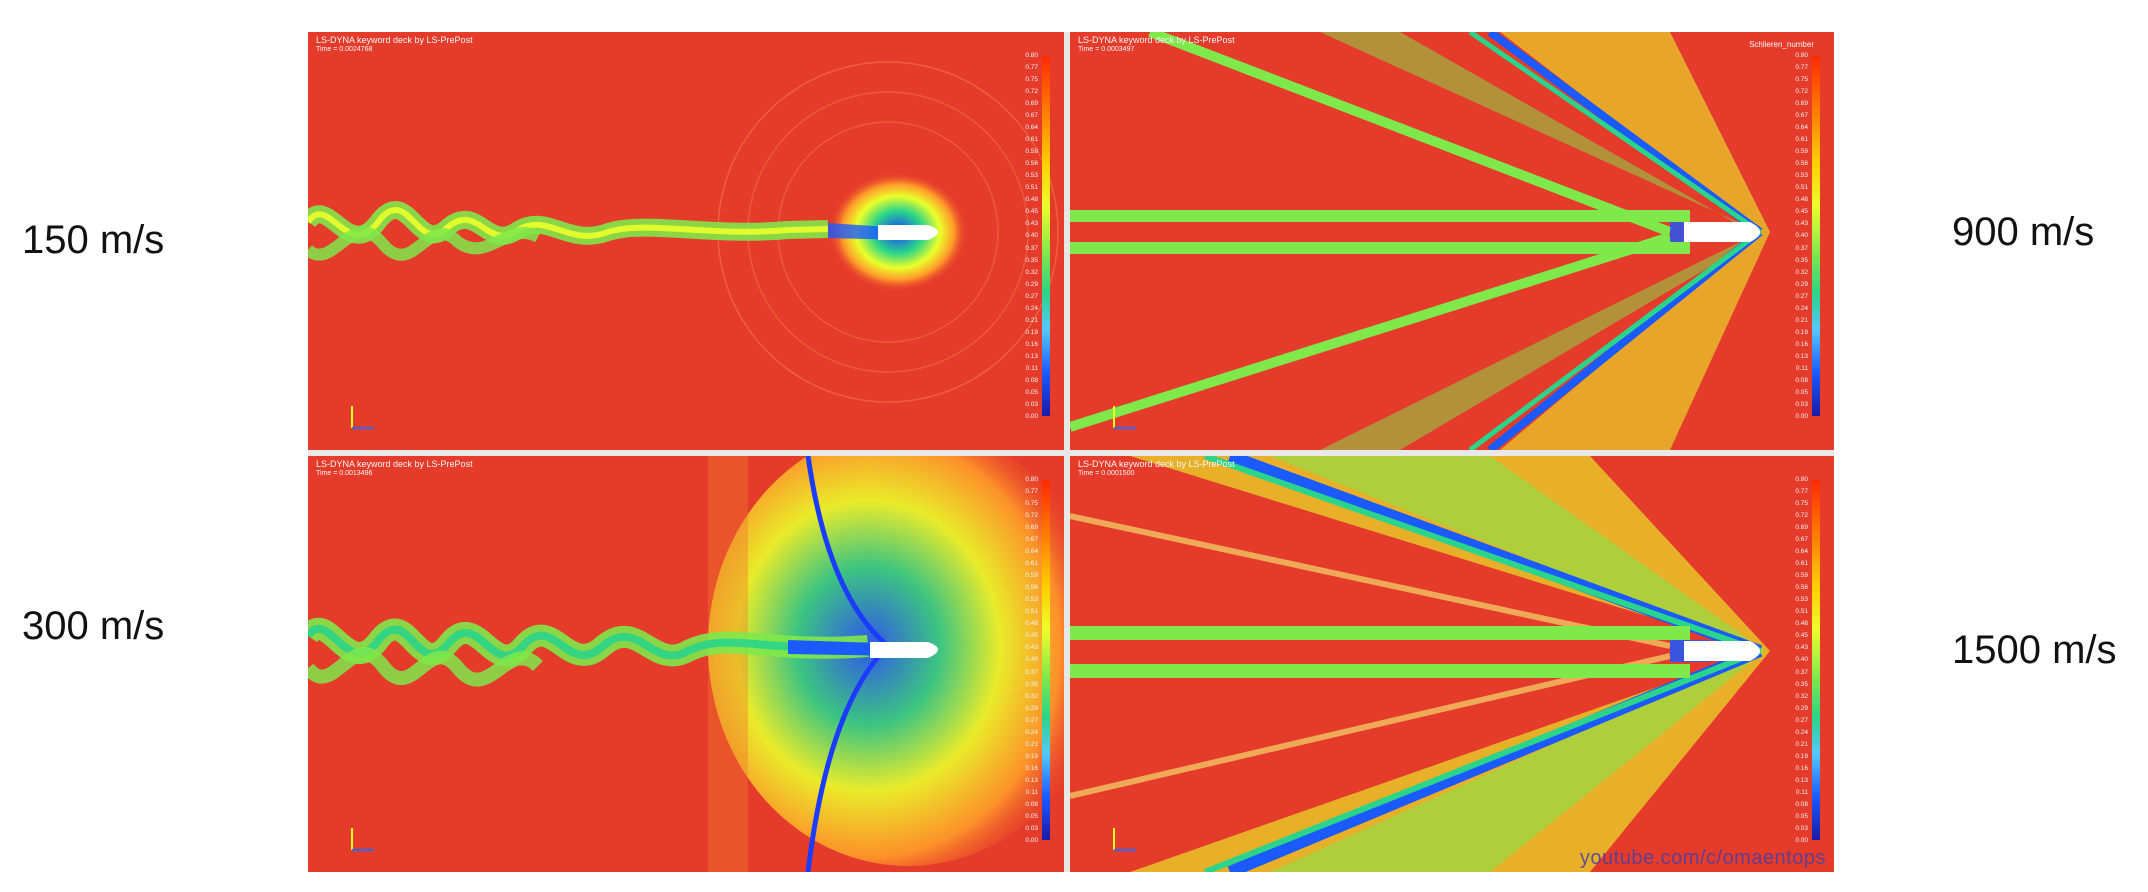 This screenshot has height=892, width=2148. Describe the element at coordinates (93, 240) in the screenshot. I see `speed-label-150: 150 m/s` at that location.